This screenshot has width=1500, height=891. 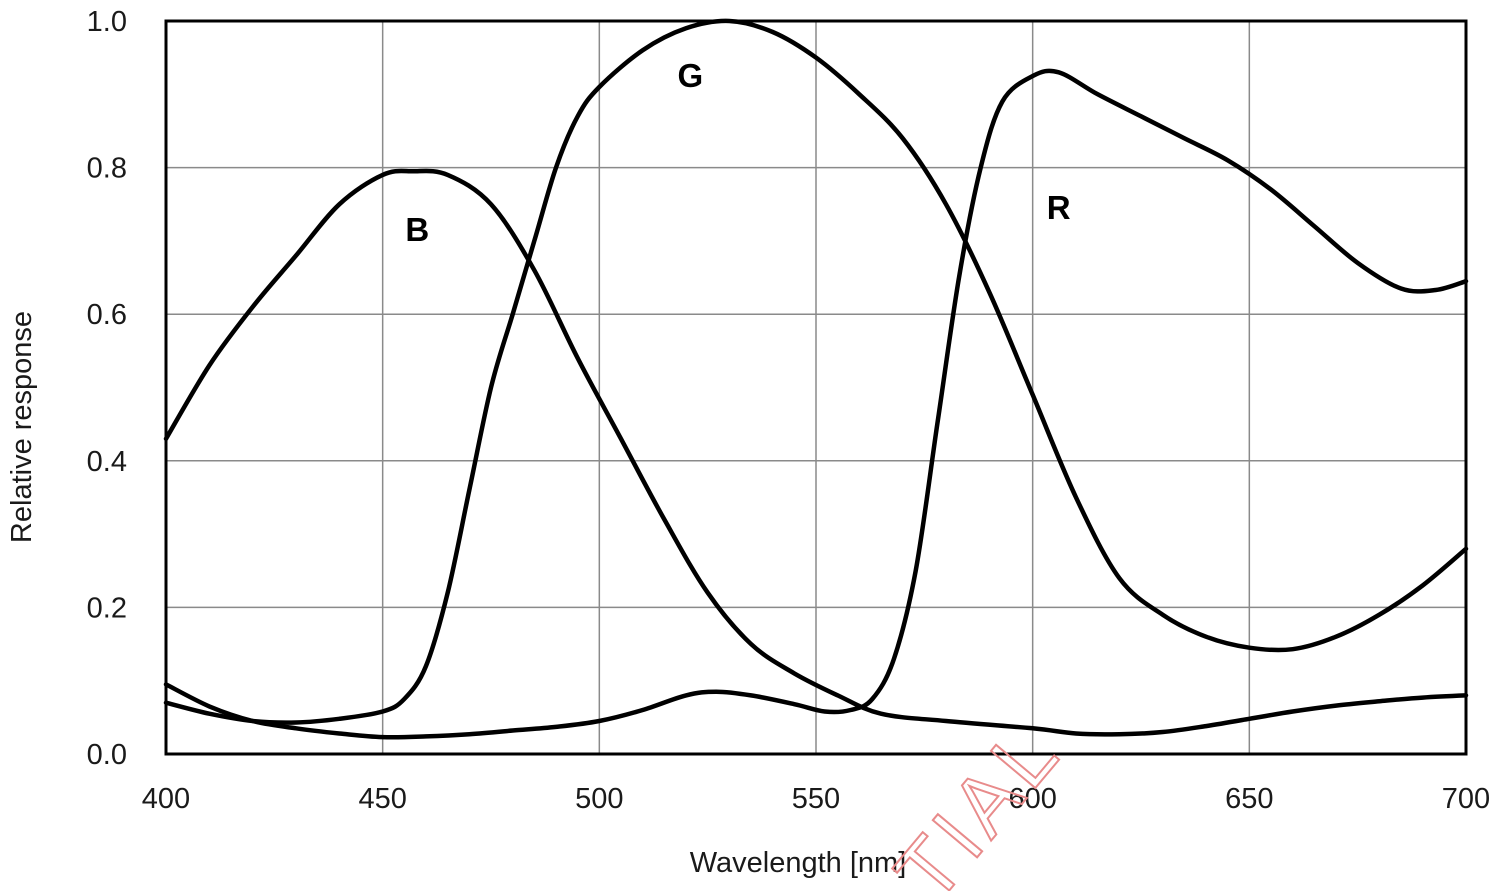 I want to click on series-label-g: G, so click(x=690, y=75).